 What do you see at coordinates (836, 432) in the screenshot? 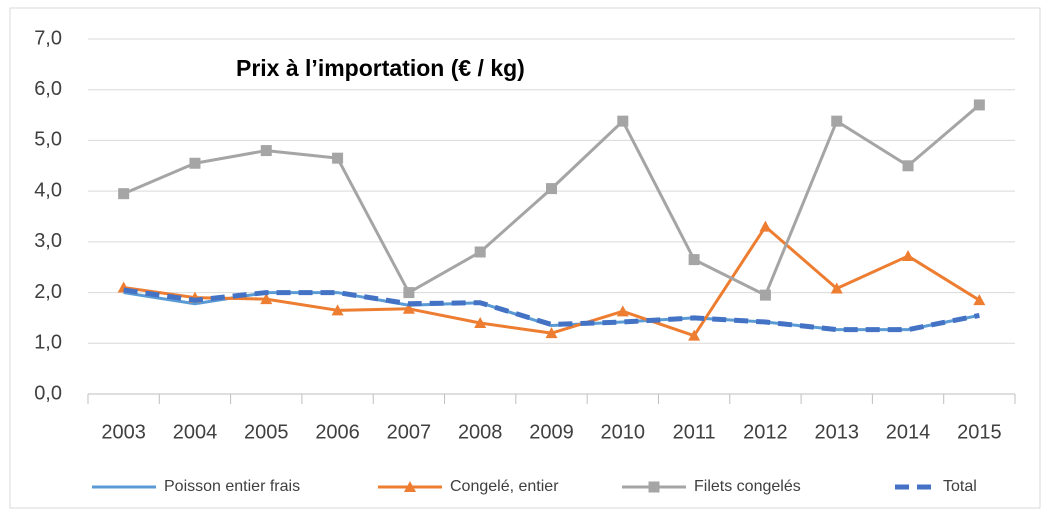
I see `x-tick-label: 2013` at bounding box center [836, 432].